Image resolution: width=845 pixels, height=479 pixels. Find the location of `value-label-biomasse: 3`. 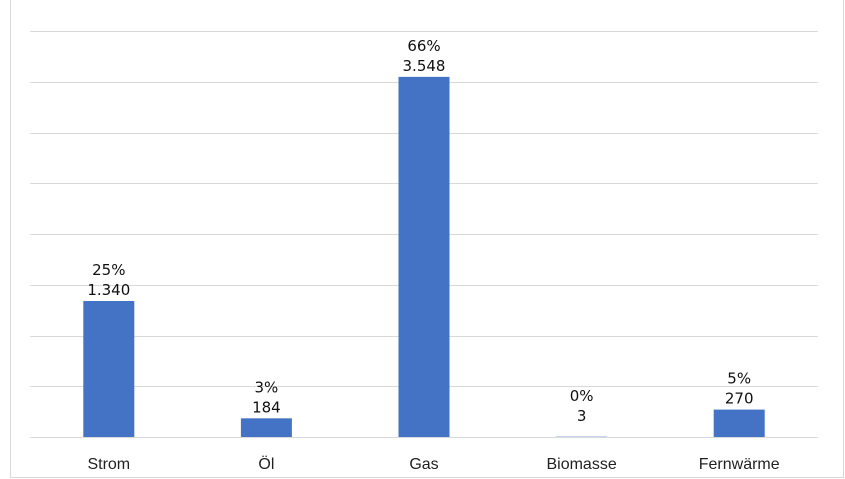

value-label-biomasse: 3 is located at coordinates (582, 416).